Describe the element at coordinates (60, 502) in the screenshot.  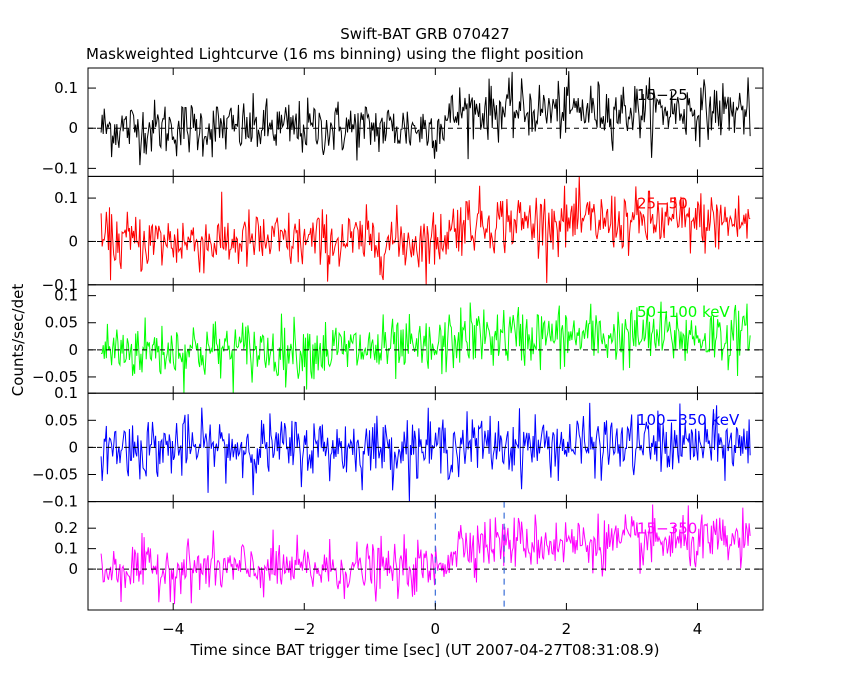
I see `y-tick-label-100-350-kev: −0.1` at that location.